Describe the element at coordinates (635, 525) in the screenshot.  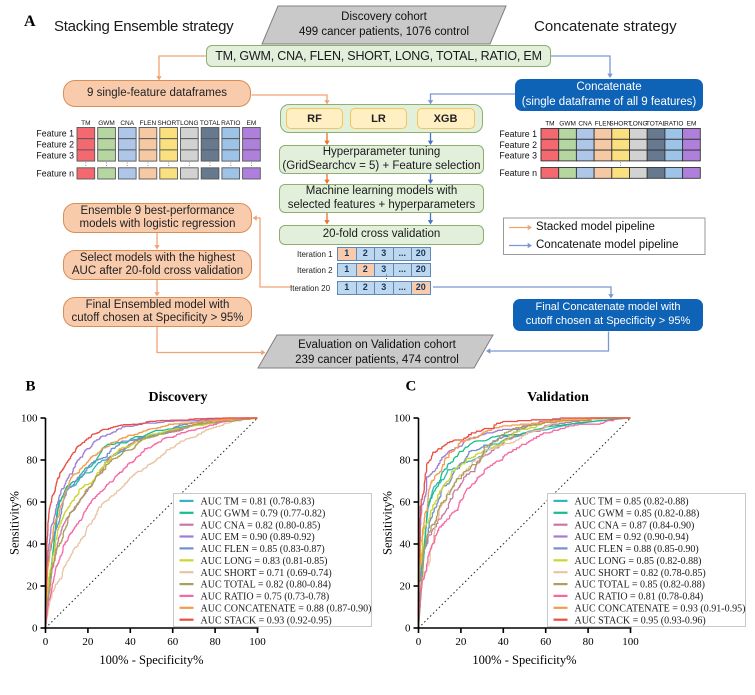
I see `svg-text: AUC CNA = 0.87 (0.84-0.90)` at that location.